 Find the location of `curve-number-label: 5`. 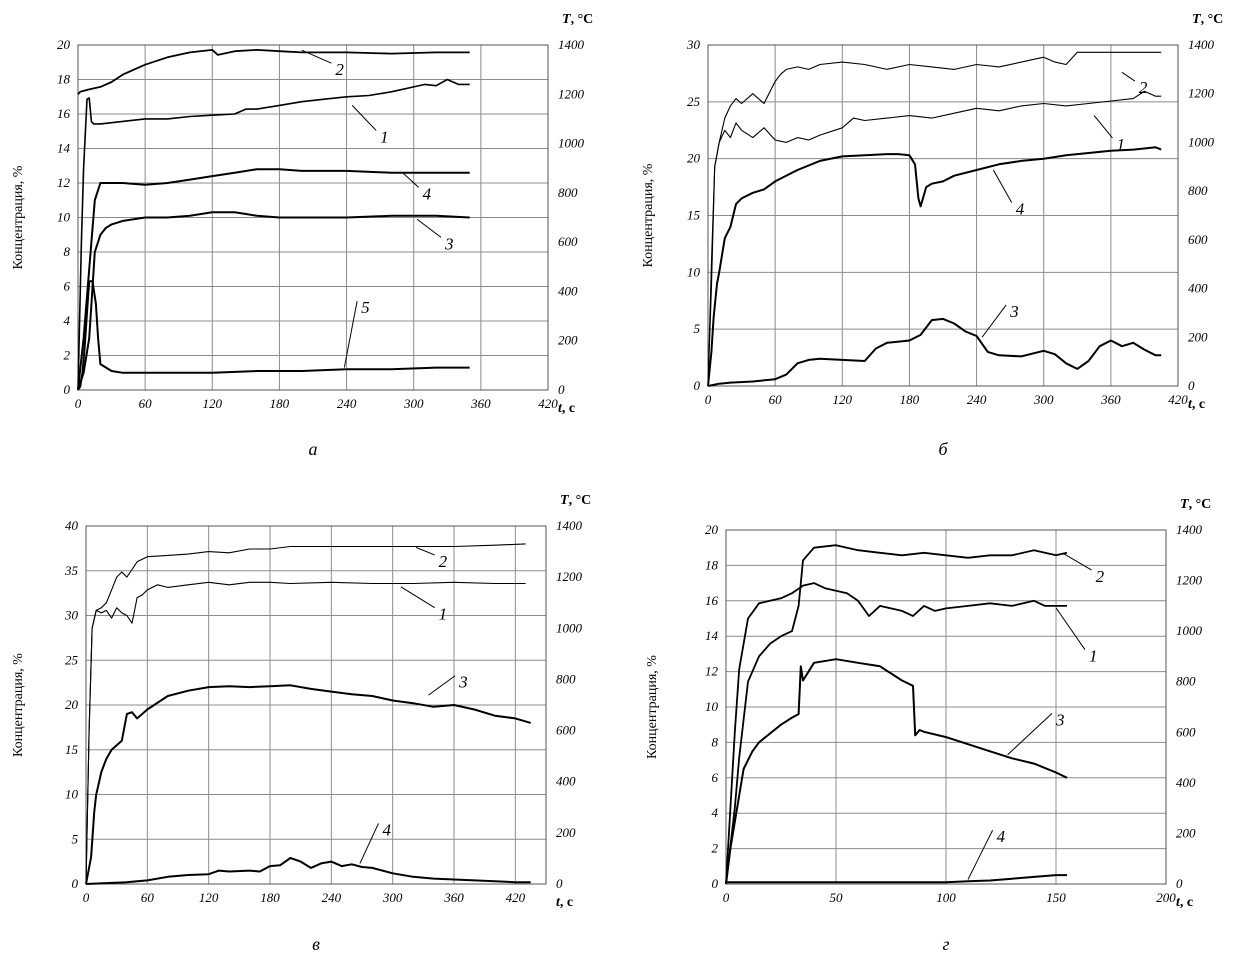

curve-number-label: 5 is located at coordinates (365, 307).